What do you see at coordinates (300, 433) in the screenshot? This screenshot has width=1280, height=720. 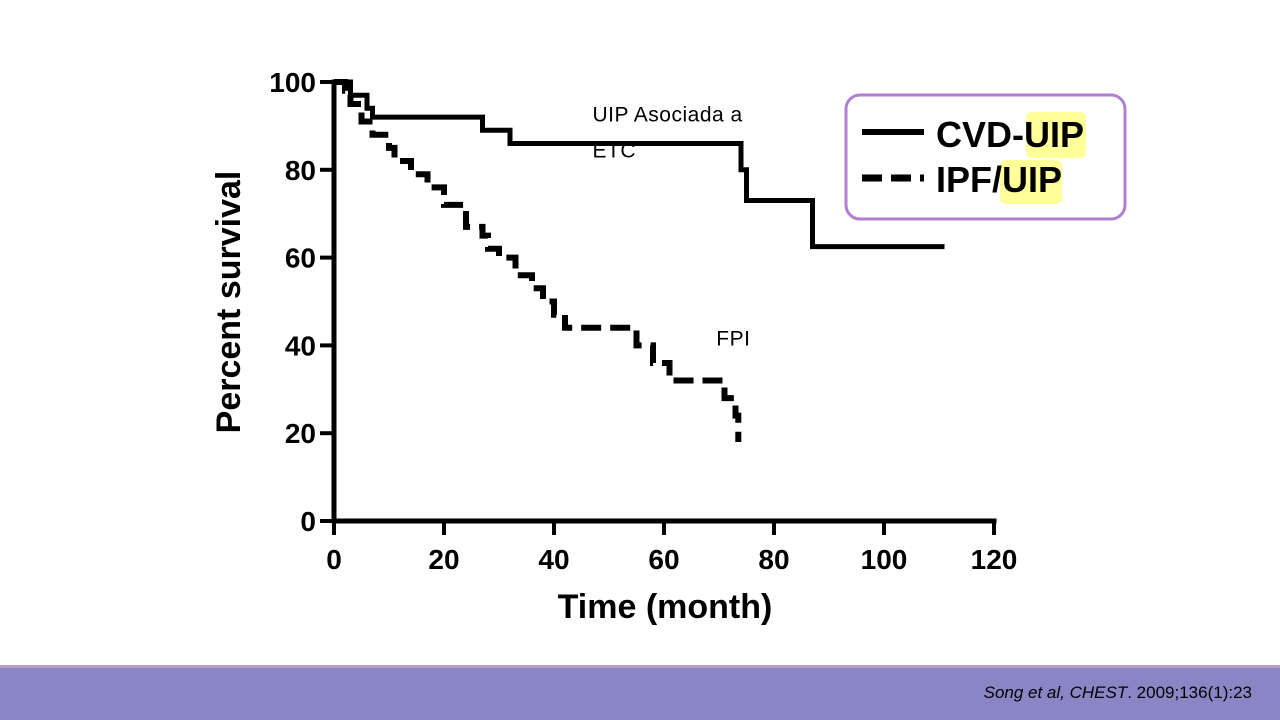 I see `y-tick-label: 20` at bounding box center [300, 433].